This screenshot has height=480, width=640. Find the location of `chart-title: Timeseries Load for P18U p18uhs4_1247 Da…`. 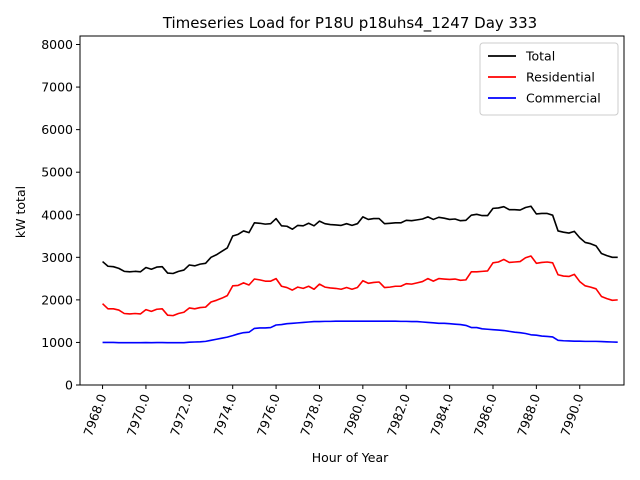

chart-title: Timeseries Load for P18U p18uhs4_1247 Da… is located at coordinates (349, 23).